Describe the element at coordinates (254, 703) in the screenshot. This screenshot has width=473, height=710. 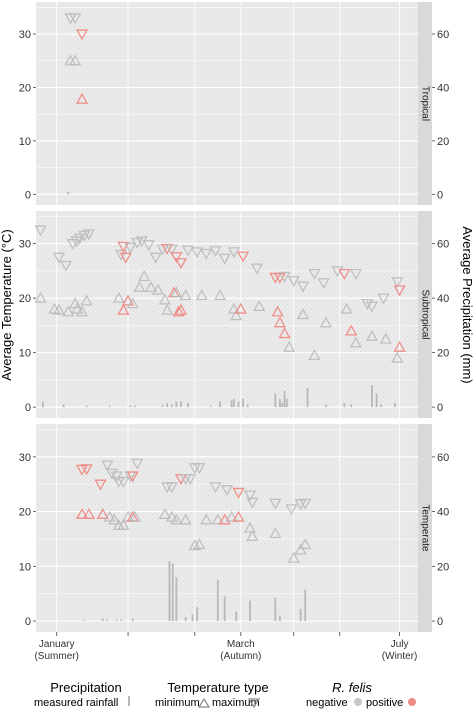
I see `legend-maximum-triangle-icon` at that location.